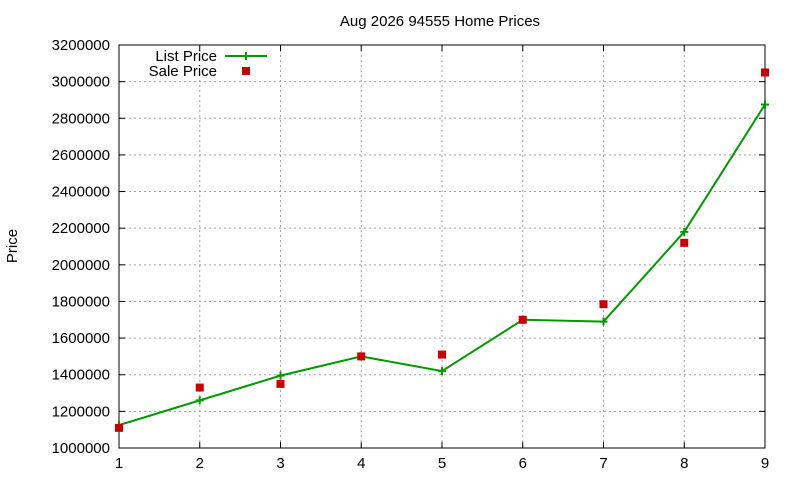 This screenshot has height=480, width=800. Describe the element at coordinates (246, 71) in the screenshot. I see `legend-square-swatch` at that location.